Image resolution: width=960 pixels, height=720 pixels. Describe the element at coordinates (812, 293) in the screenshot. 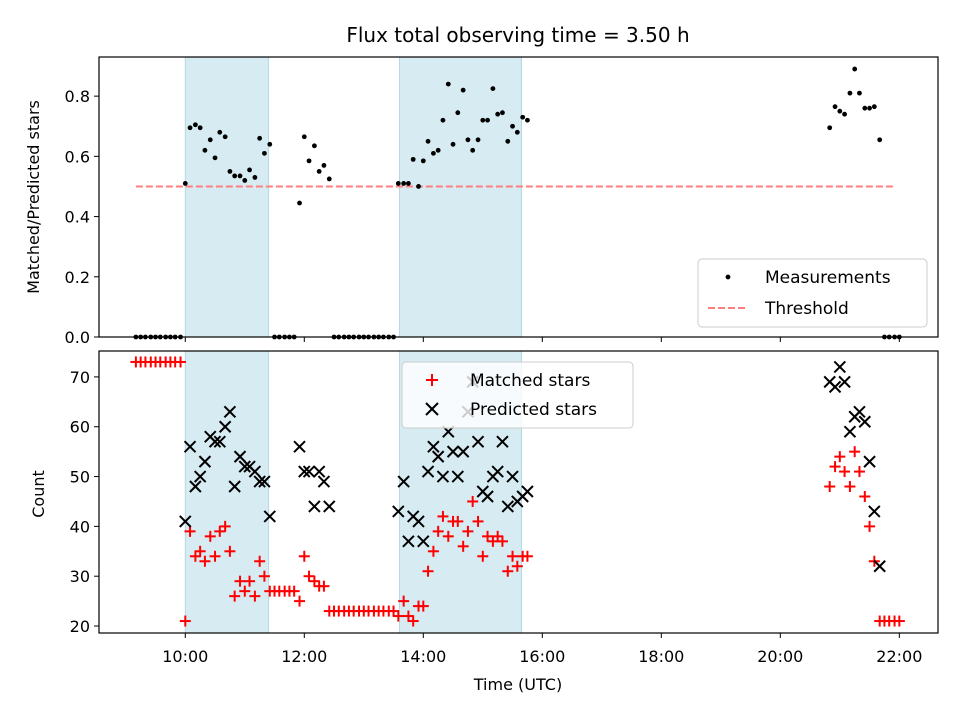

I see `ratio-legend: Measurements Threshold` at that location.